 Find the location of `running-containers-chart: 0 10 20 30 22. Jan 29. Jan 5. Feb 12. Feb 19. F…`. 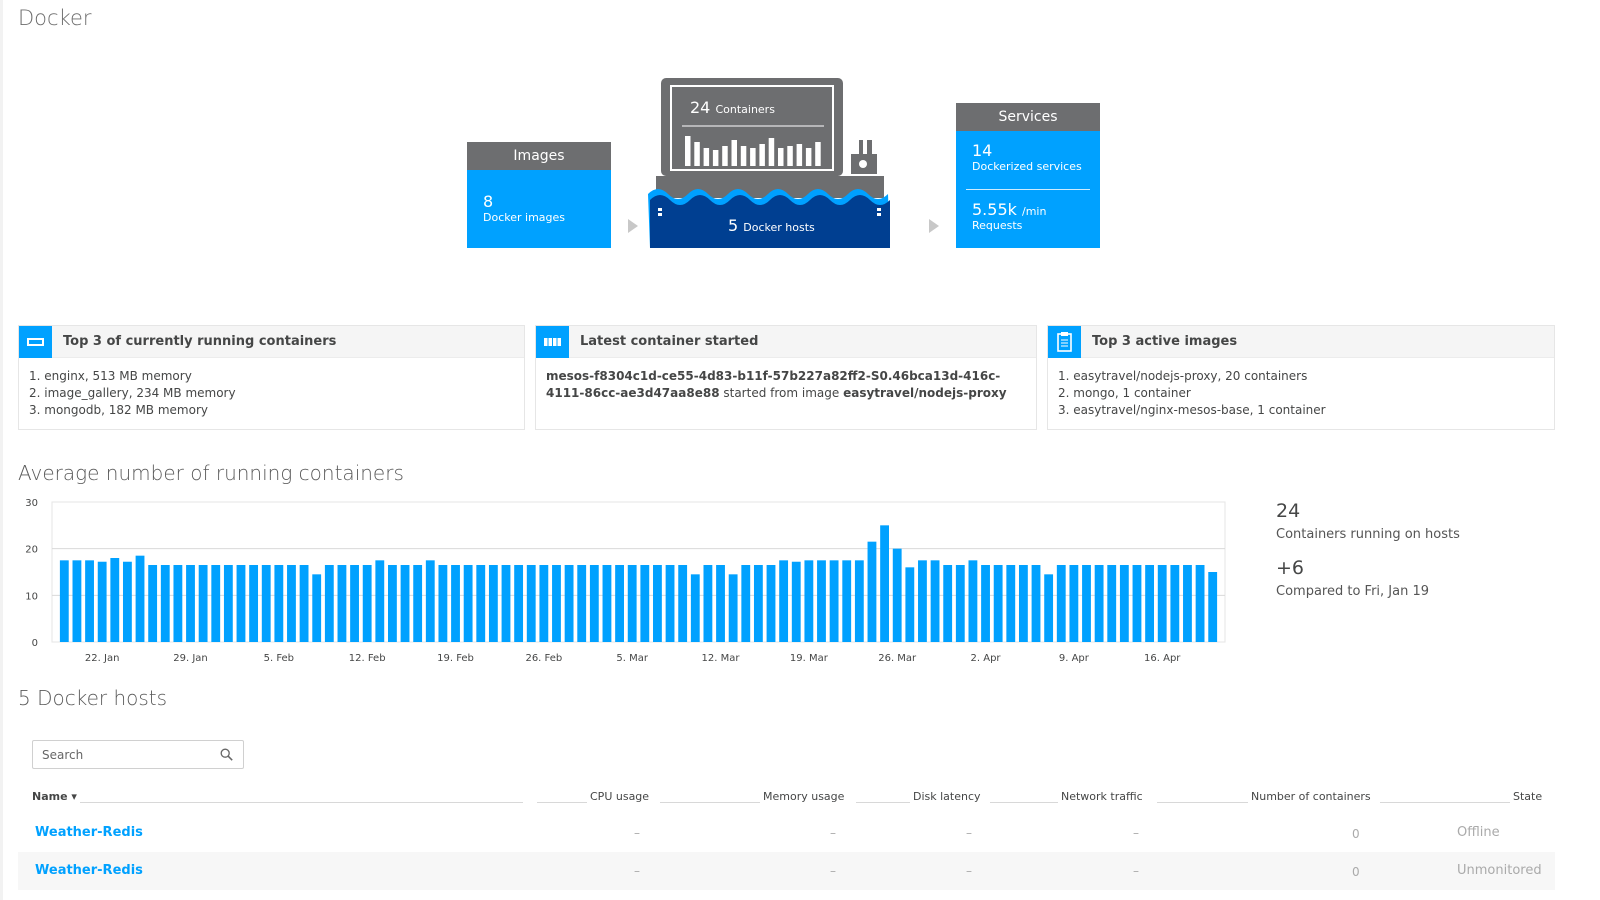

running-containers-chart: 0 10 20 30 22. Jan 29. Jan 5. Feb 12. Feb 19. F… is located at coordinates (624, 579).